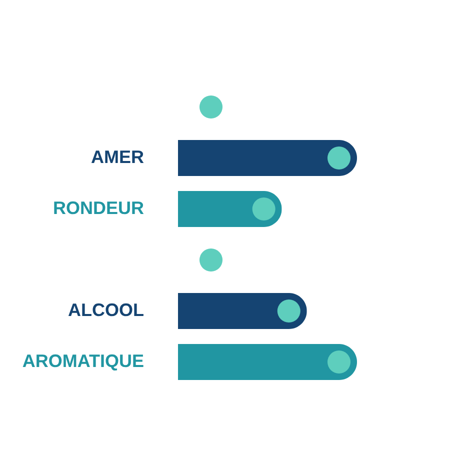 The width and height of the screenshot is (450, 450). What do you see at coordinates (117, 157) in the screenshot?
I see `y-tick-label: AMER` at bounding box center [117, 157].